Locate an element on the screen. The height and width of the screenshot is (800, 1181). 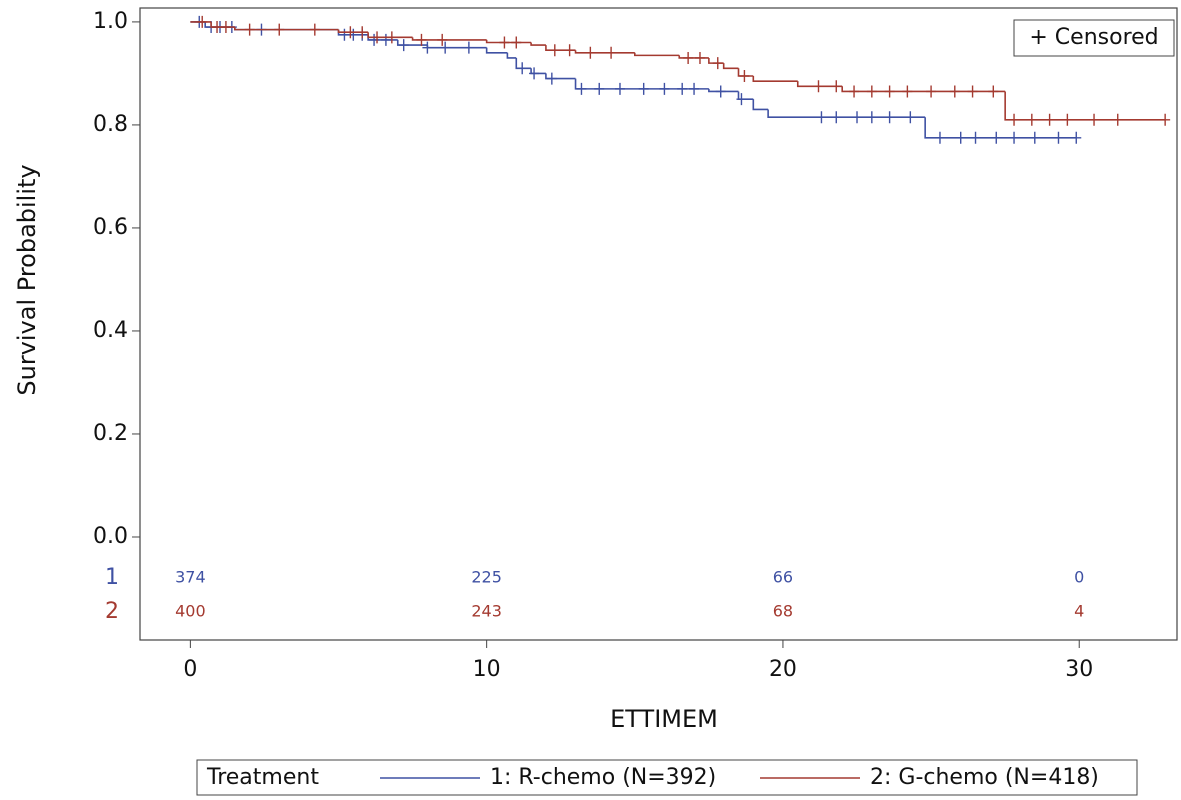
at-risk-count: 400 is located at coordinates (190, 611).